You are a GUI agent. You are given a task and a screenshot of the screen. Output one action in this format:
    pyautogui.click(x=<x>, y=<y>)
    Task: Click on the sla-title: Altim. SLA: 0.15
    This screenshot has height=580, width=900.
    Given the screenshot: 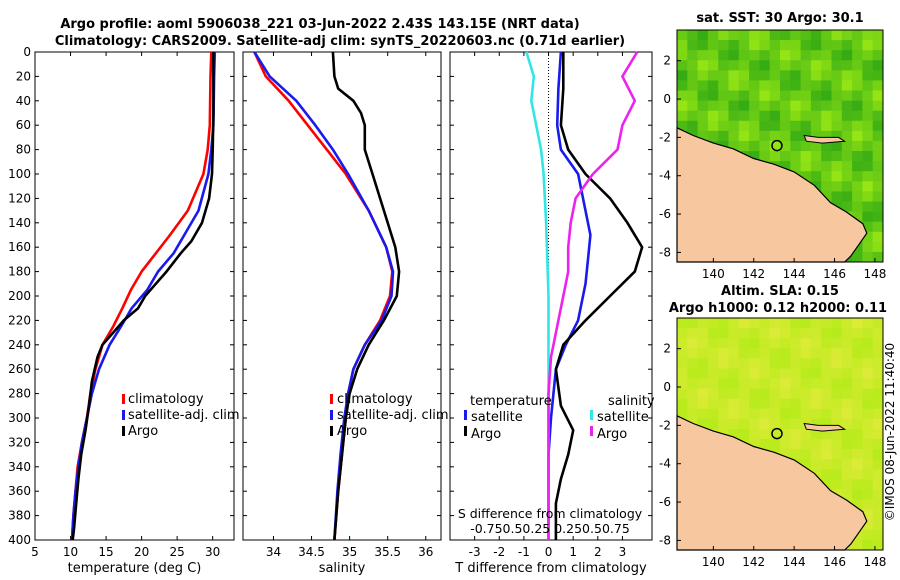 What is the action you would take?
    pyautogui.click(x=780, y=291)
    